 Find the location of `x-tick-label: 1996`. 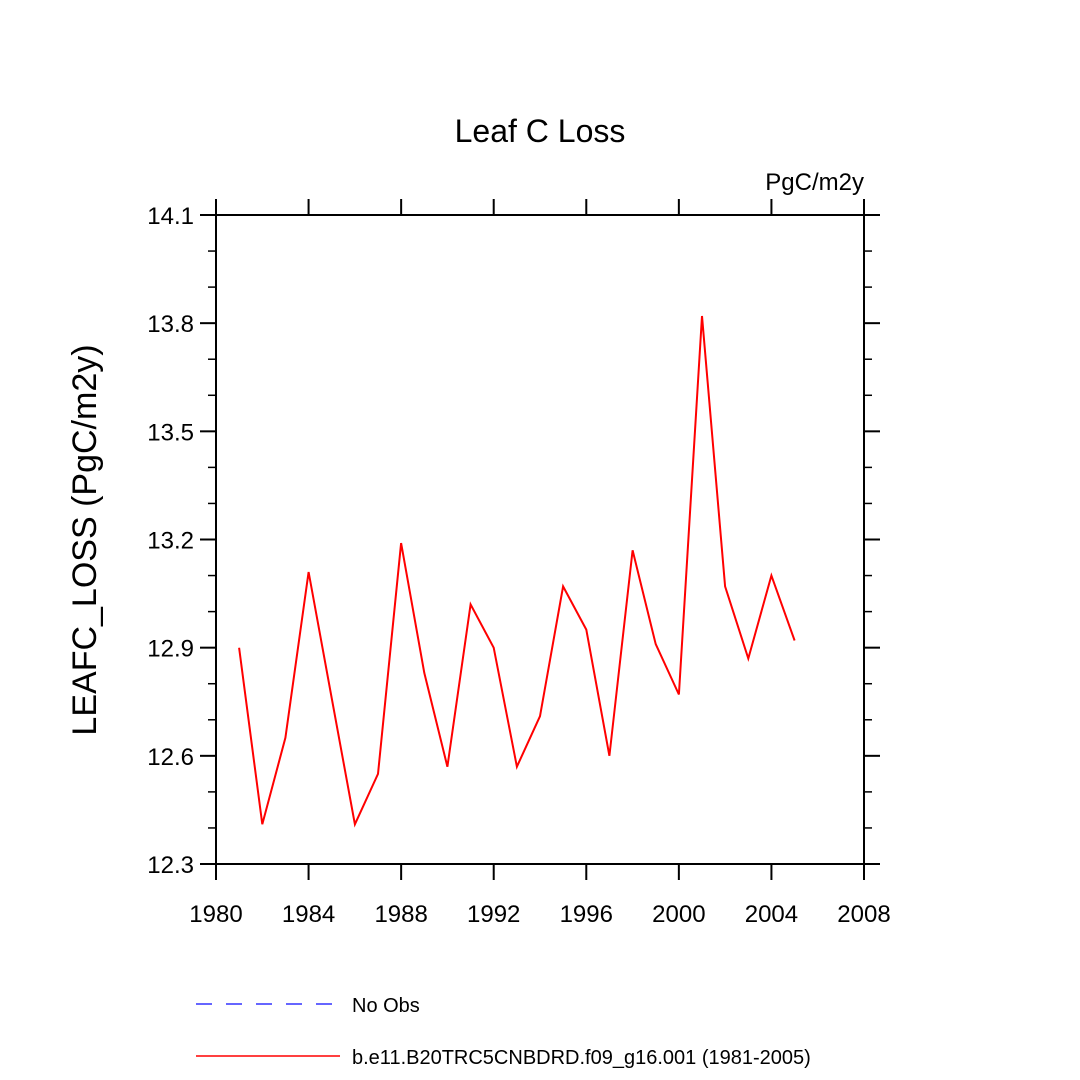

x-tick-label: 1996 is located at coordinates (586, 914).